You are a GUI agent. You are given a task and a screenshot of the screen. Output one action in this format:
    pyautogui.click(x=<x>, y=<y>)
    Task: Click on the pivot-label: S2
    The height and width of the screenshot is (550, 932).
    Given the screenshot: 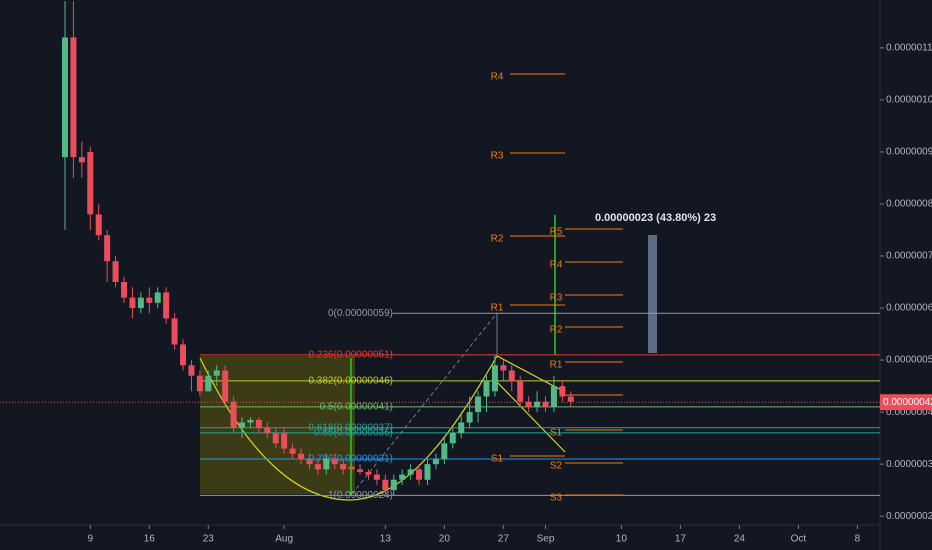 What is the action you would take?
    pyautogui.click(x=556, y=466)
    